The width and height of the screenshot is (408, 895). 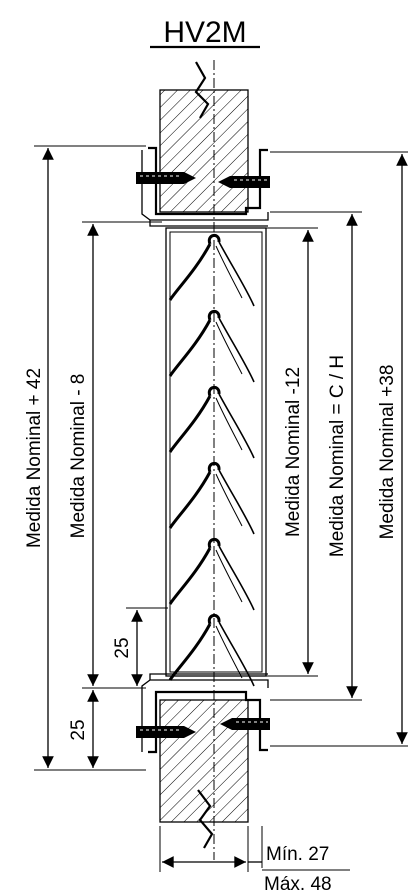 What do you see at coordinates (166, 178) in the screenshot?
I see `screw-top-left` at bounding box center [166, 178].